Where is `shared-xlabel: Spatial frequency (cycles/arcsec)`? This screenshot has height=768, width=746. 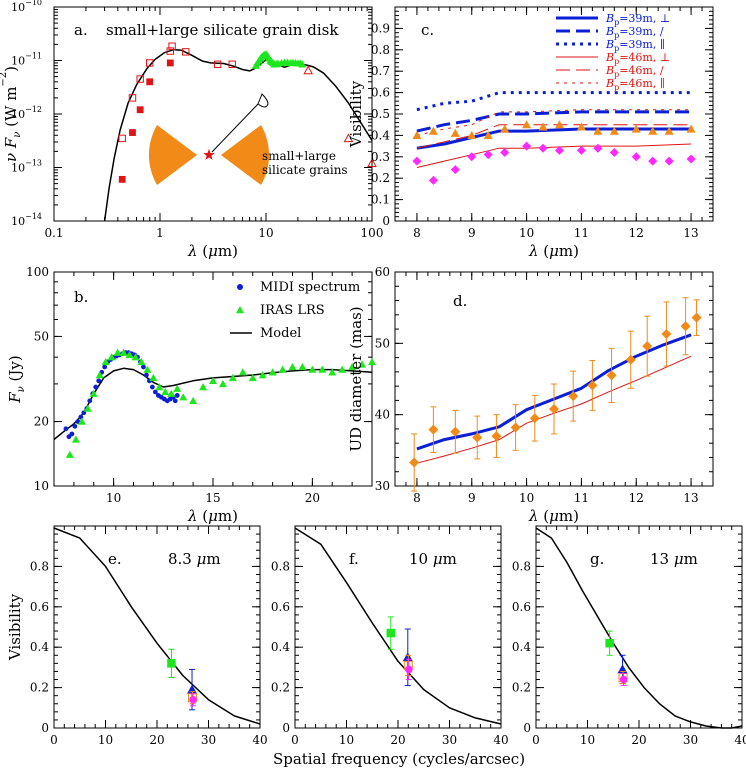 shared-xlabel: Spatial frequency (cycles/arcsec) is located at coordinates (399, 759).